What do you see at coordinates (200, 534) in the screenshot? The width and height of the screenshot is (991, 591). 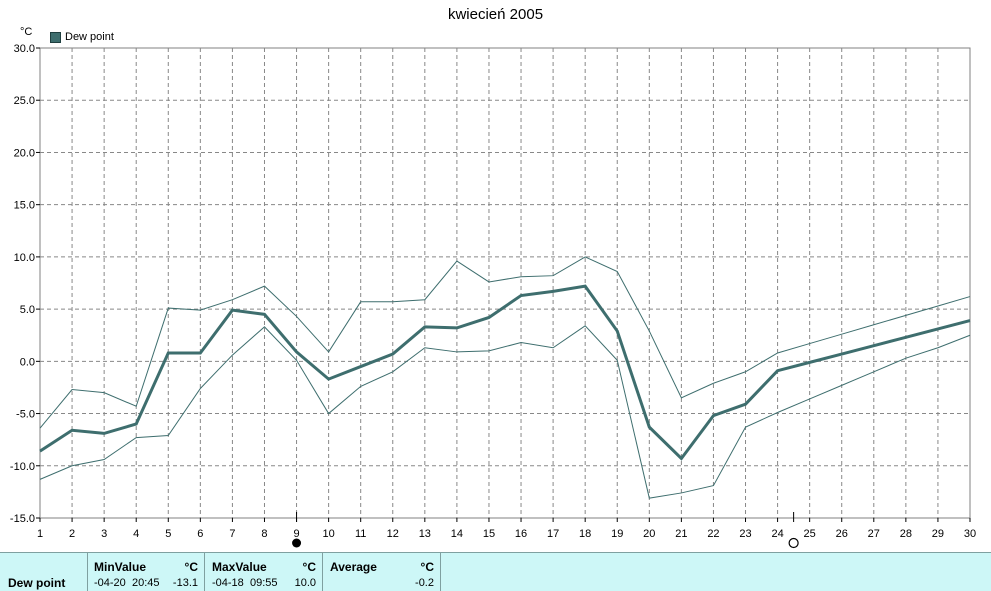 I see `x-tick-label: 6` at bounding box center [200, 534].